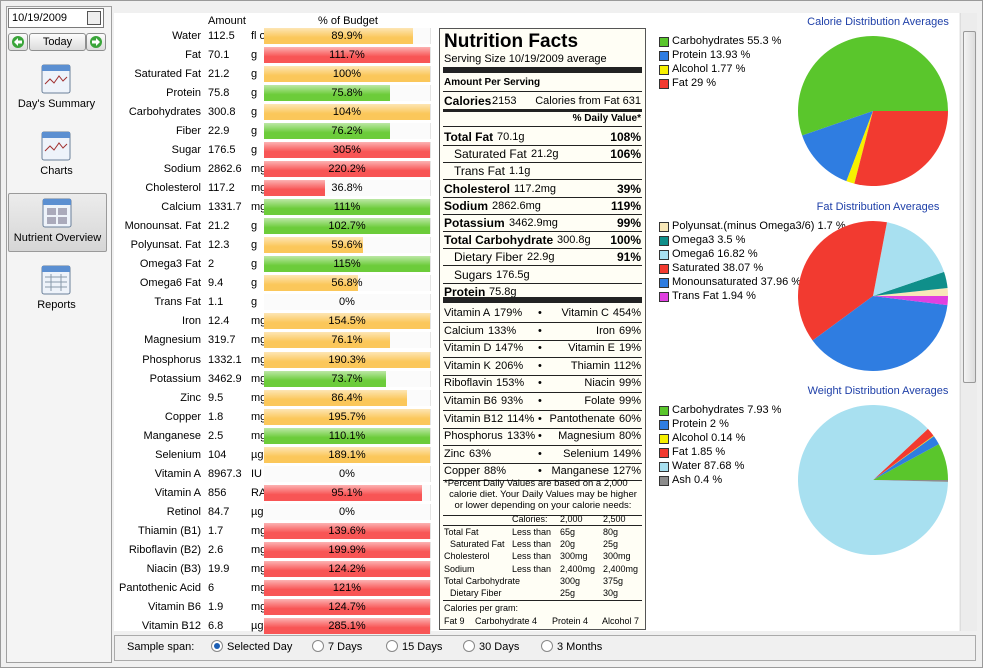  I want to click on sidebar, so click(59, 334).